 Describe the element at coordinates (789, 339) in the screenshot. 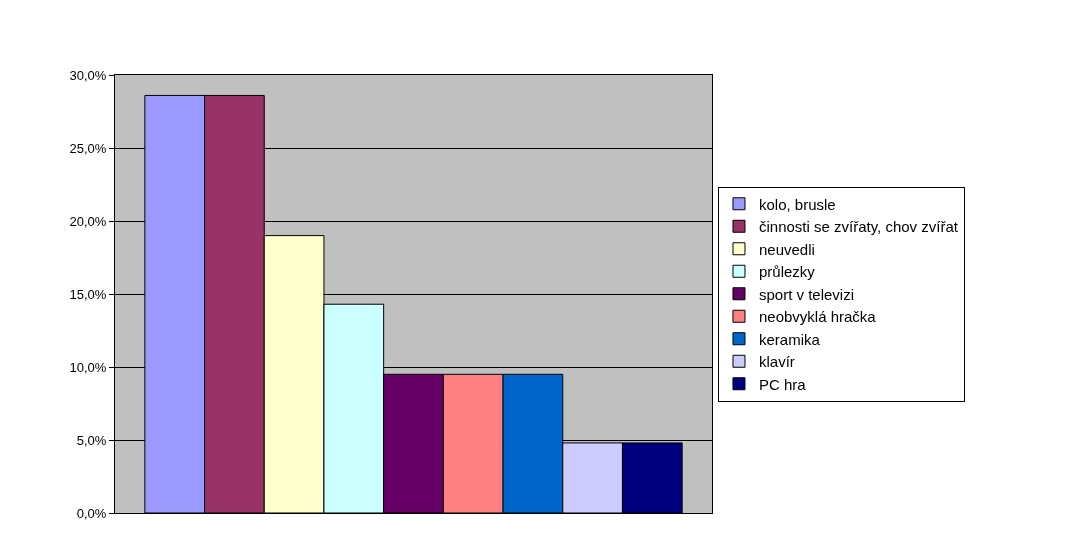

I see `legend-label: keramika` at that location.